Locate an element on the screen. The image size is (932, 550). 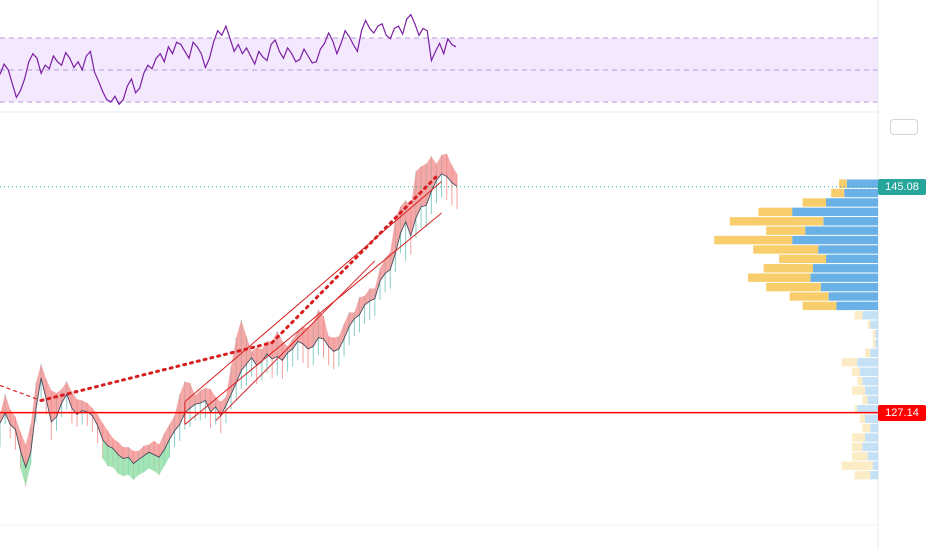
oscillator-band is located at coordinates (439, 70).